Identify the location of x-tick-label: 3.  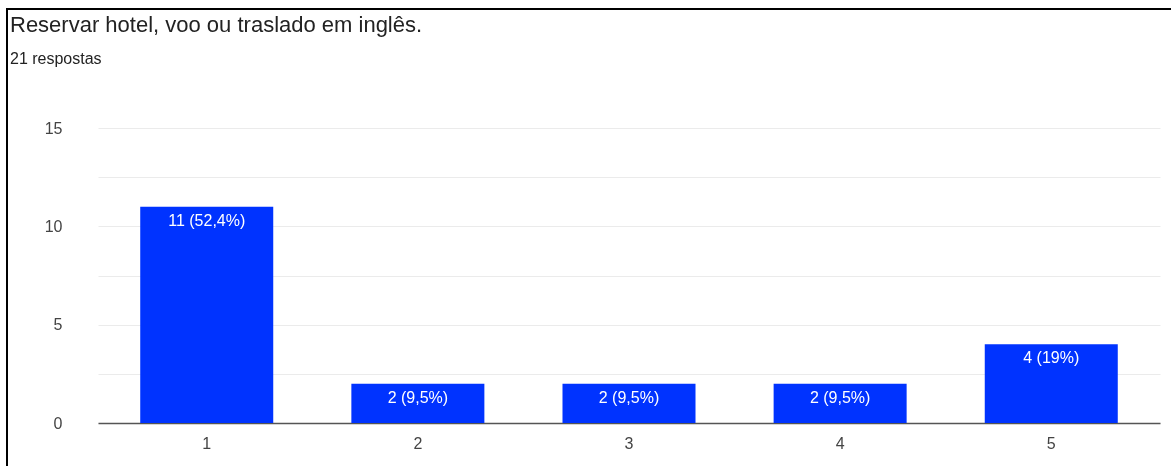
(629, 443).